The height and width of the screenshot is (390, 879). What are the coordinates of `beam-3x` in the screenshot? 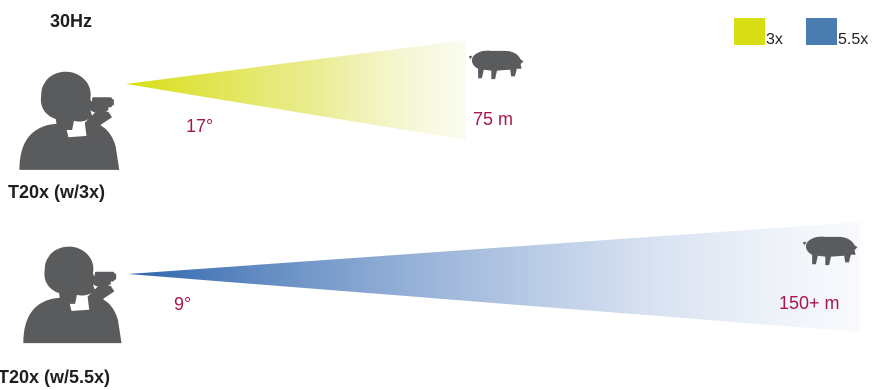 It's located at (296, 90).